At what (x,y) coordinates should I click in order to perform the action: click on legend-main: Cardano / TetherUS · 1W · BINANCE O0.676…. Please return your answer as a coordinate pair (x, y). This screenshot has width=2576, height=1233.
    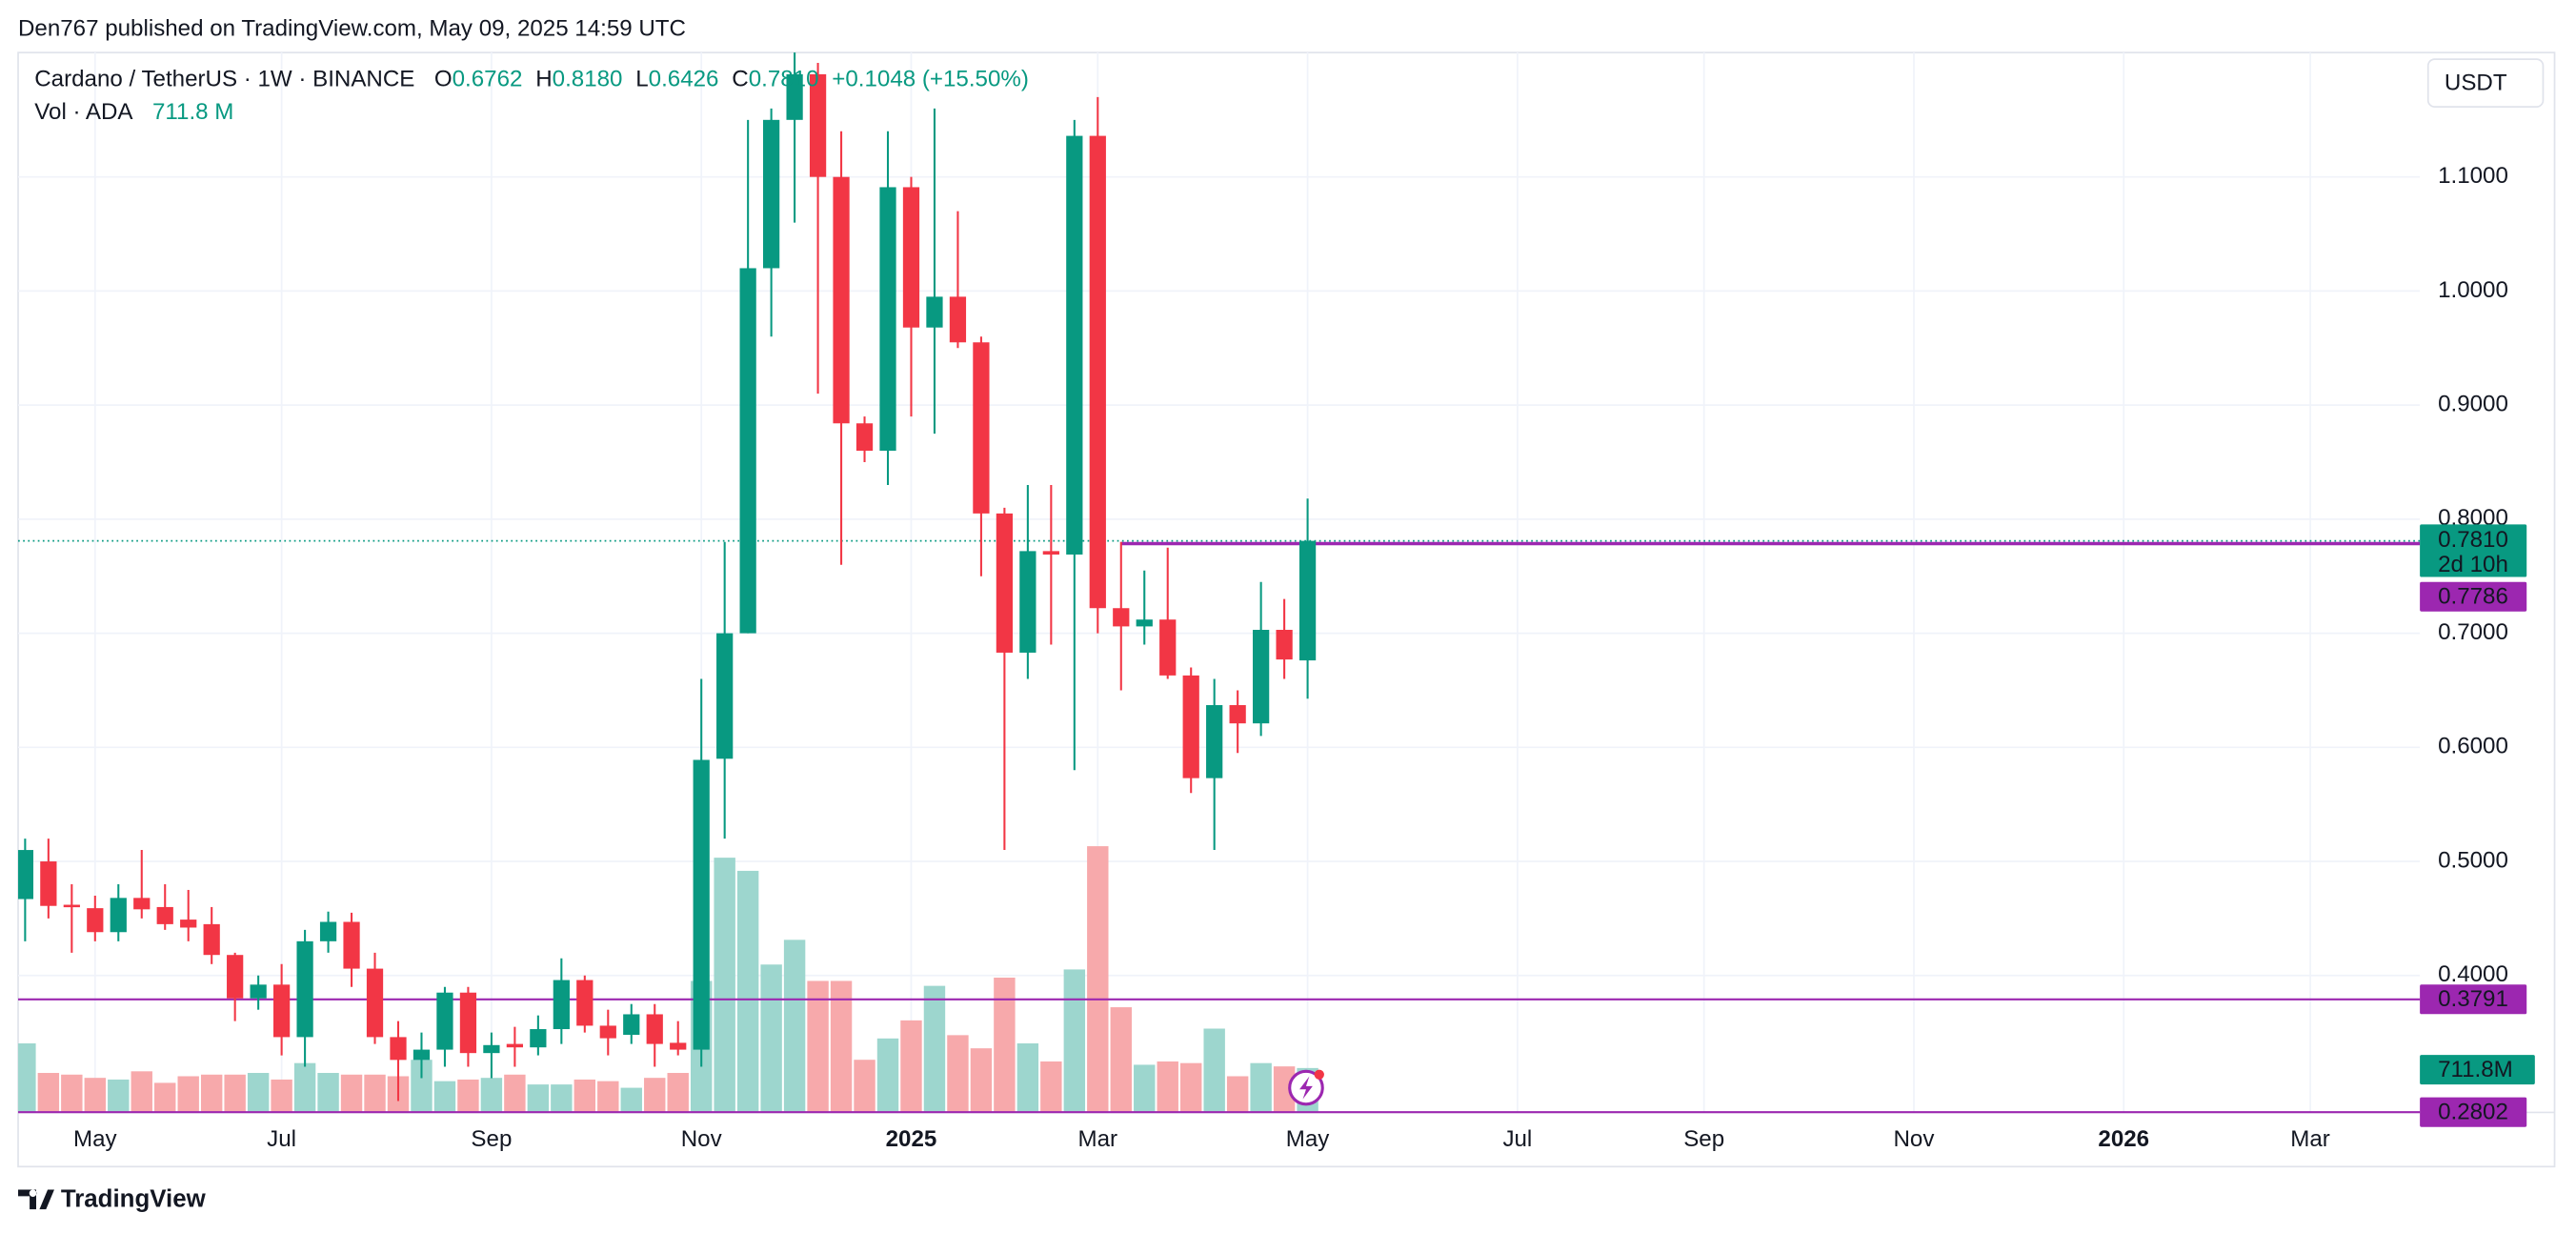
    Looking at the image, I should click on (531, 79).